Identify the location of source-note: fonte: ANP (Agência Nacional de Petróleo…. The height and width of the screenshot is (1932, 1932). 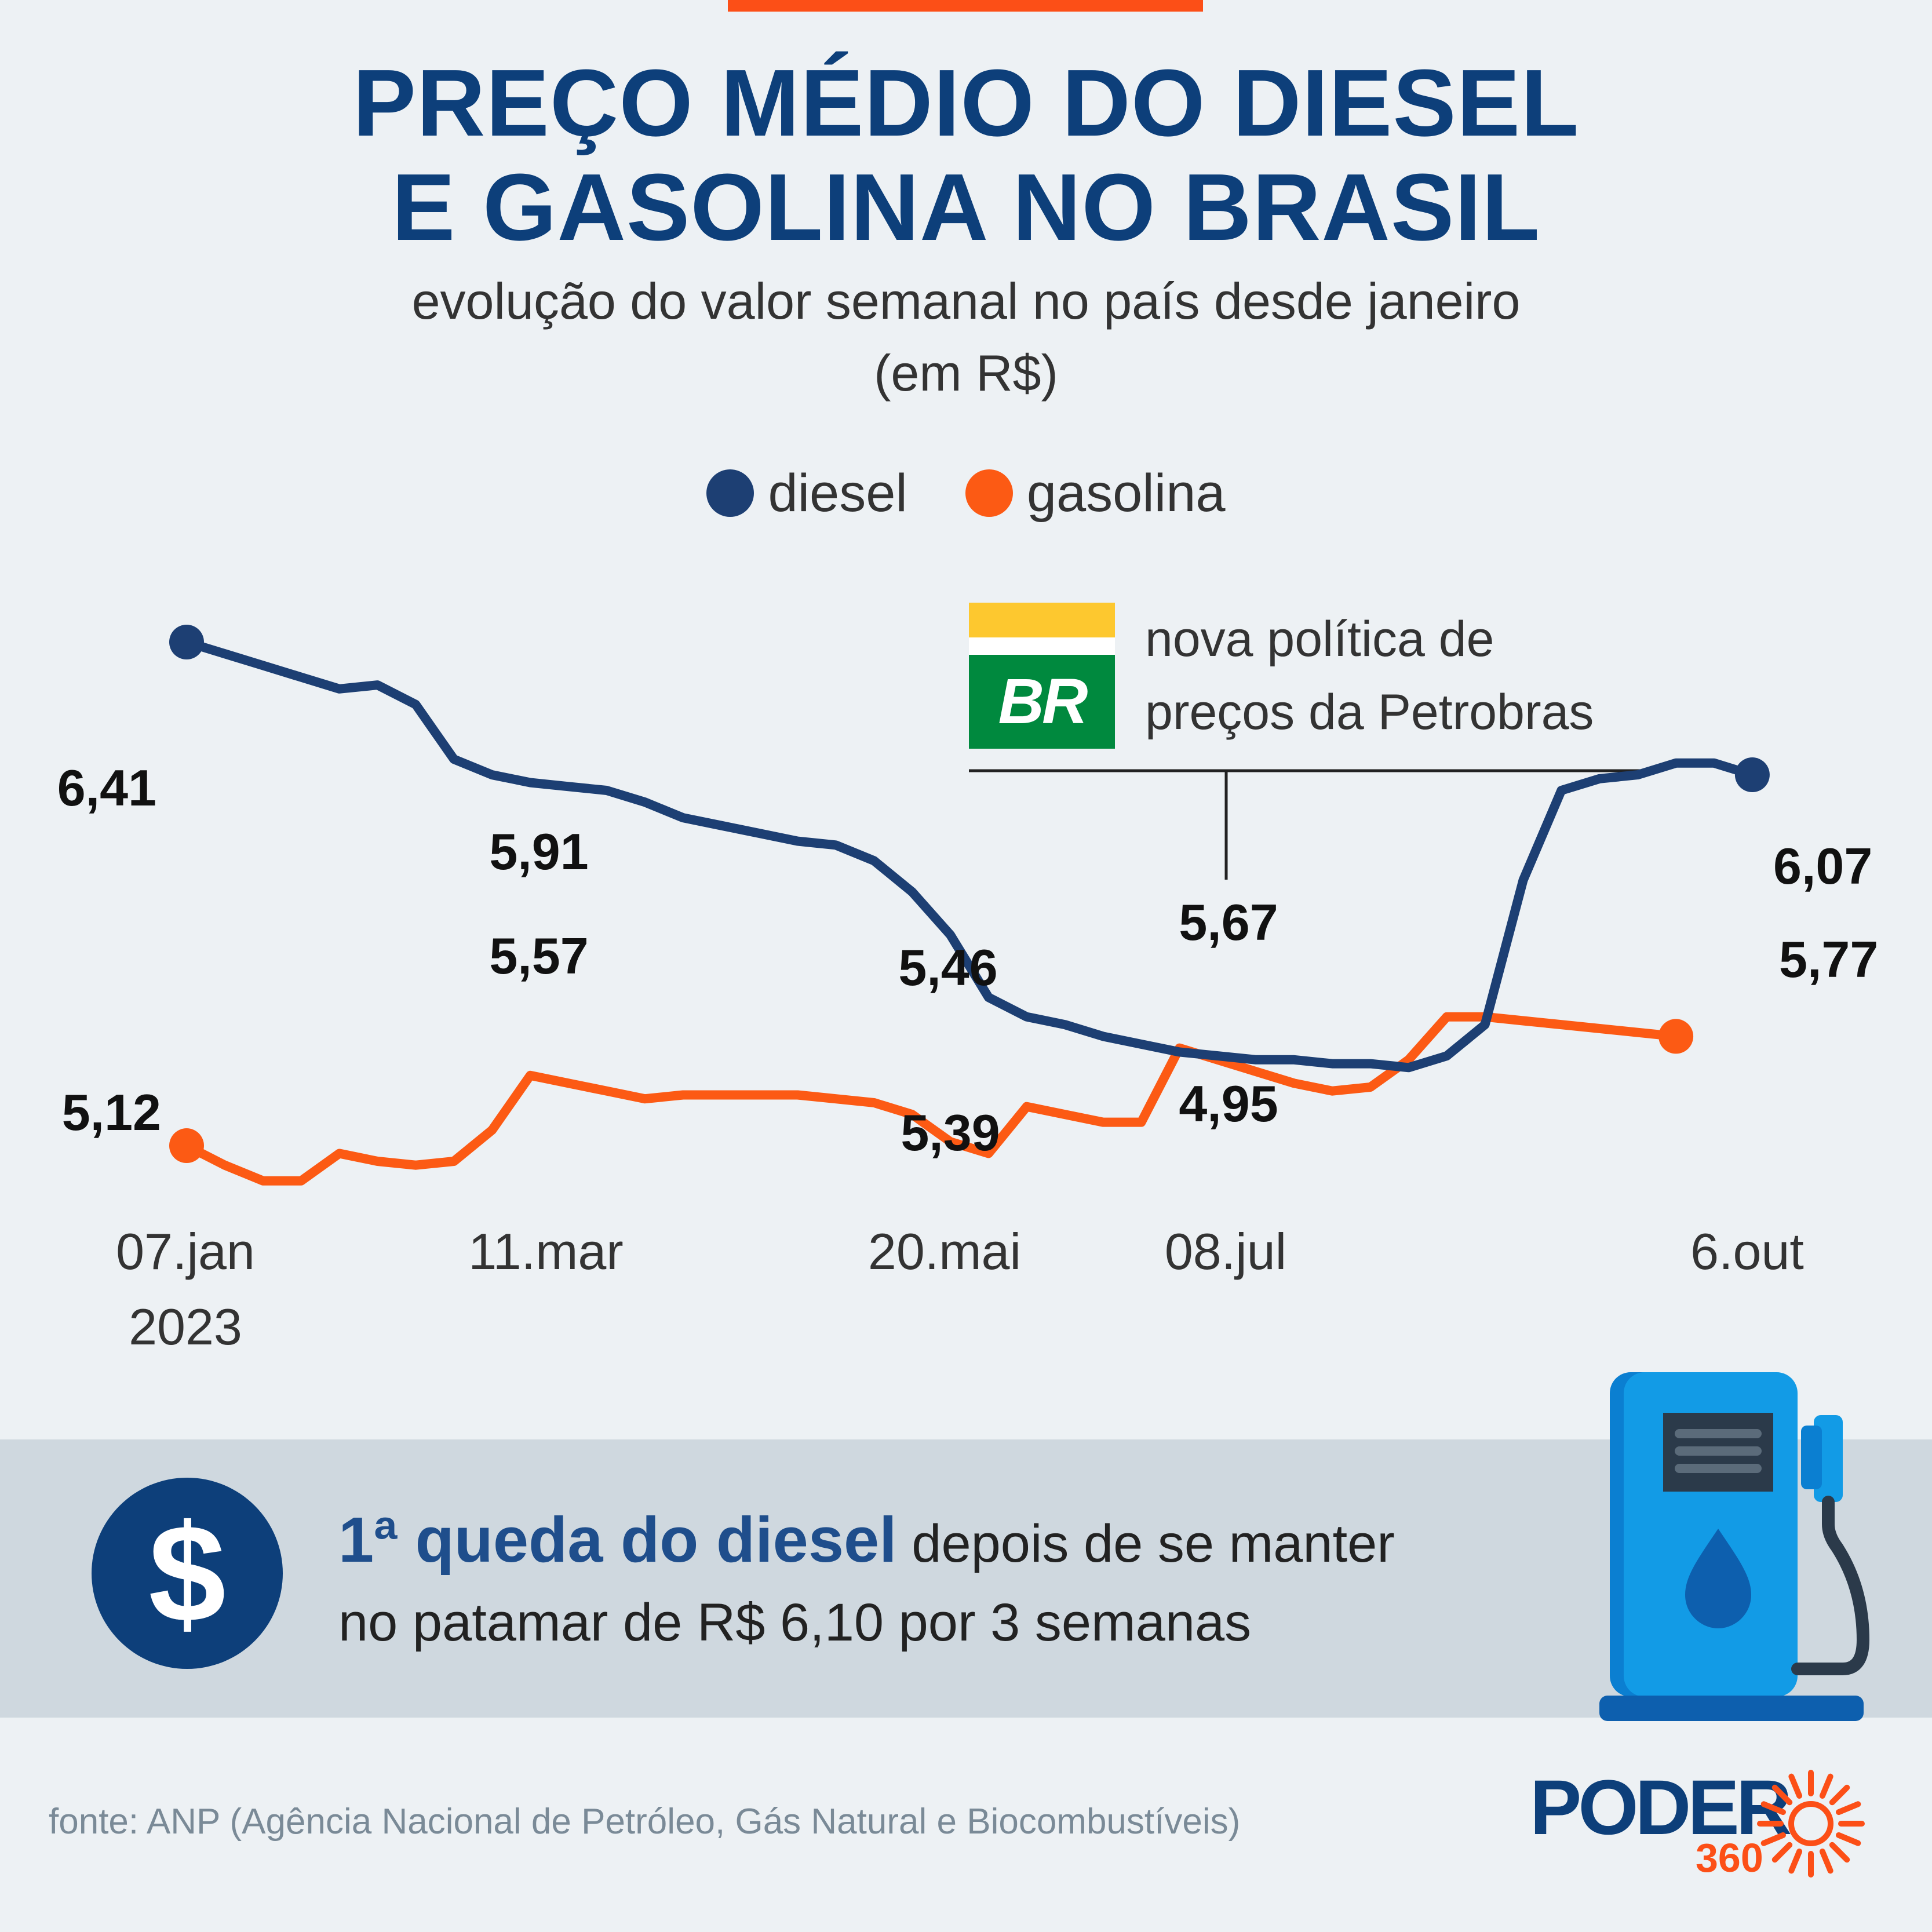
(645, 1822).